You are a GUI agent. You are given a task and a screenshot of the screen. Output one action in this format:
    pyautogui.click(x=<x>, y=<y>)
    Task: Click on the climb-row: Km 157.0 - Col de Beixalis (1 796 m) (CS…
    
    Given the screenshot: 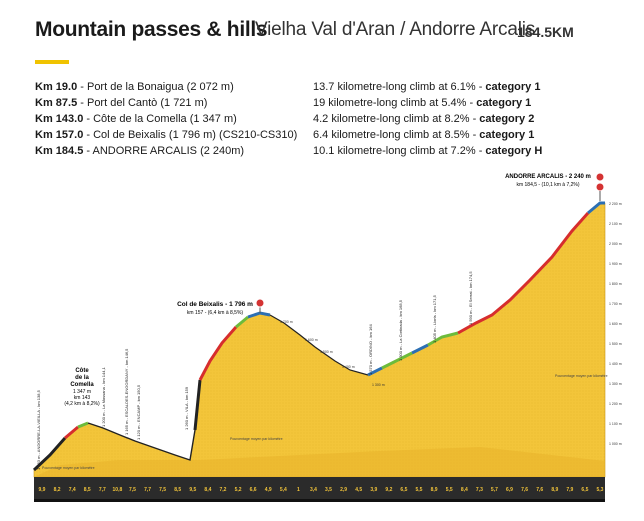 What is the action you would take?
    pyautogui.click(x=335, y=137)
    